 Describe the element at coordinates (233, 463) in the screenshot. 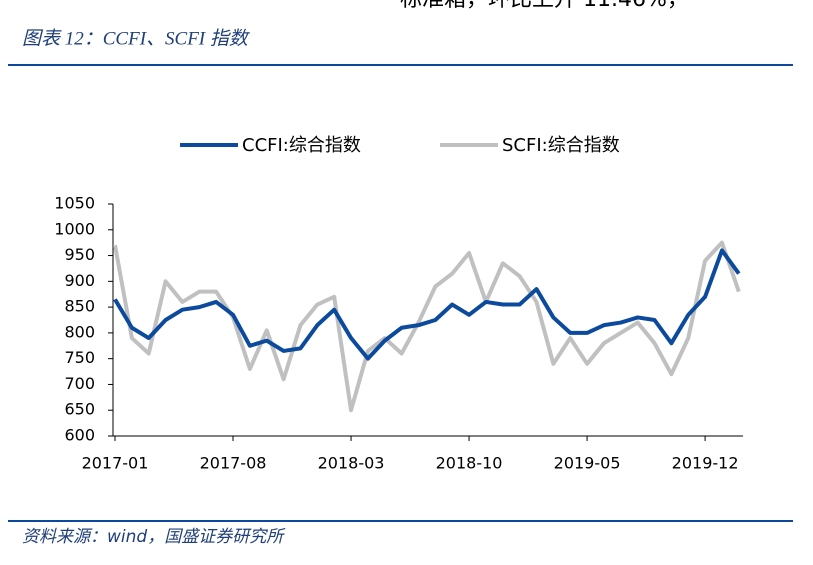

I see `x-tick-label: 2017-08` at that location.